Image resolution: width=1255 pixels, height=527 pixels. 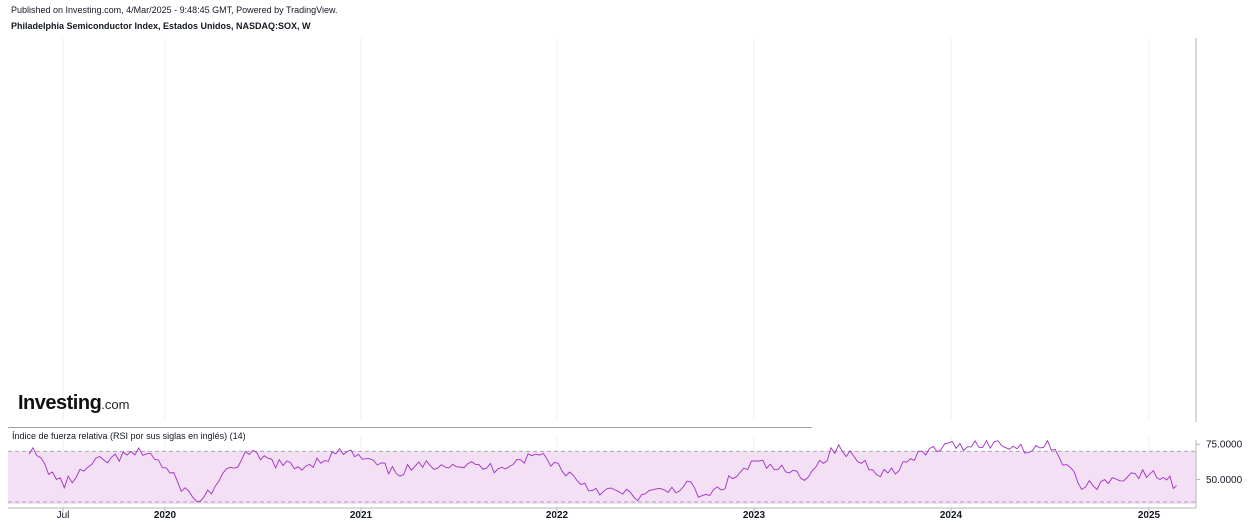 I want to click on rsi-band, so click(x=602, y=477).